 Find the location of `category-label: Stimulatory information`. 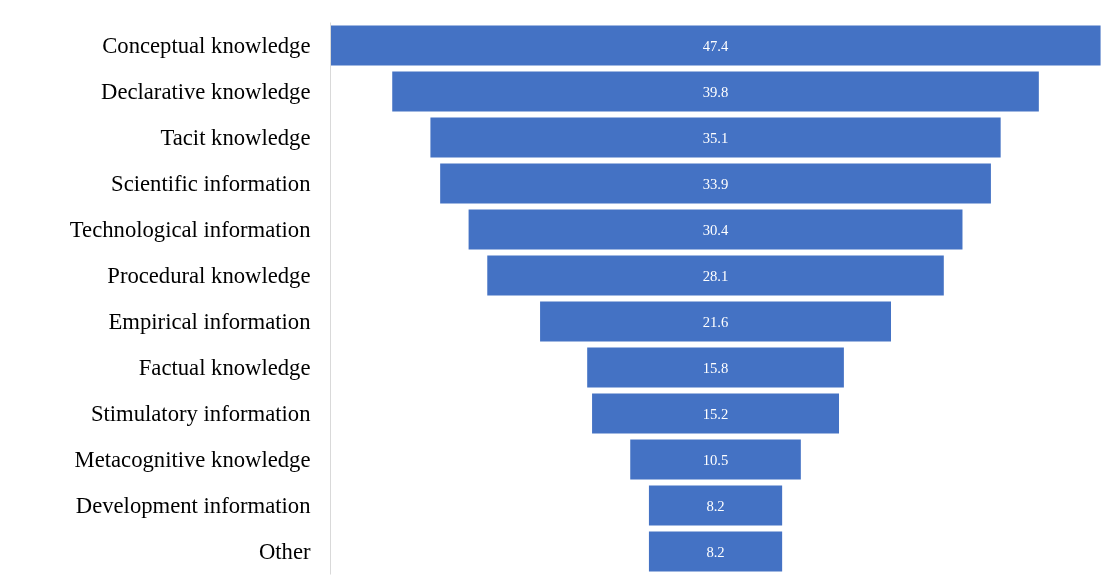

category-label: Stimulatory information is located at coordinates (200, 413).